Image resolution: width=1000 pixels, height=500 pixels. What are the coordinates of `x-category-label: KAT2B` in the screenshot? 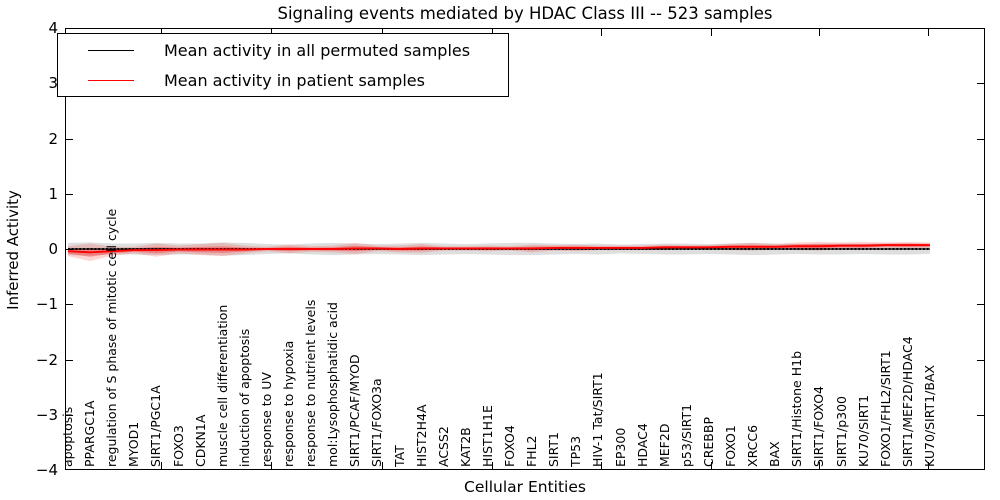 It's located at (465, 447).